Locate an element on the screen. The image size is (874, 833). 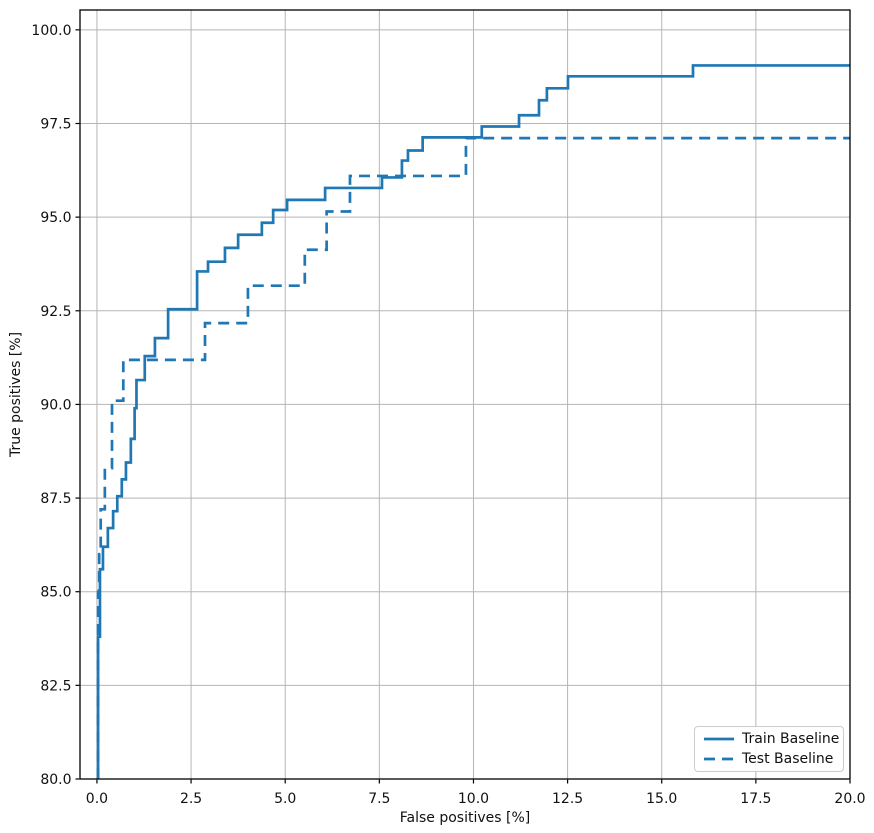
legend-label: Train Baseline is located at coordinates (791, 739).